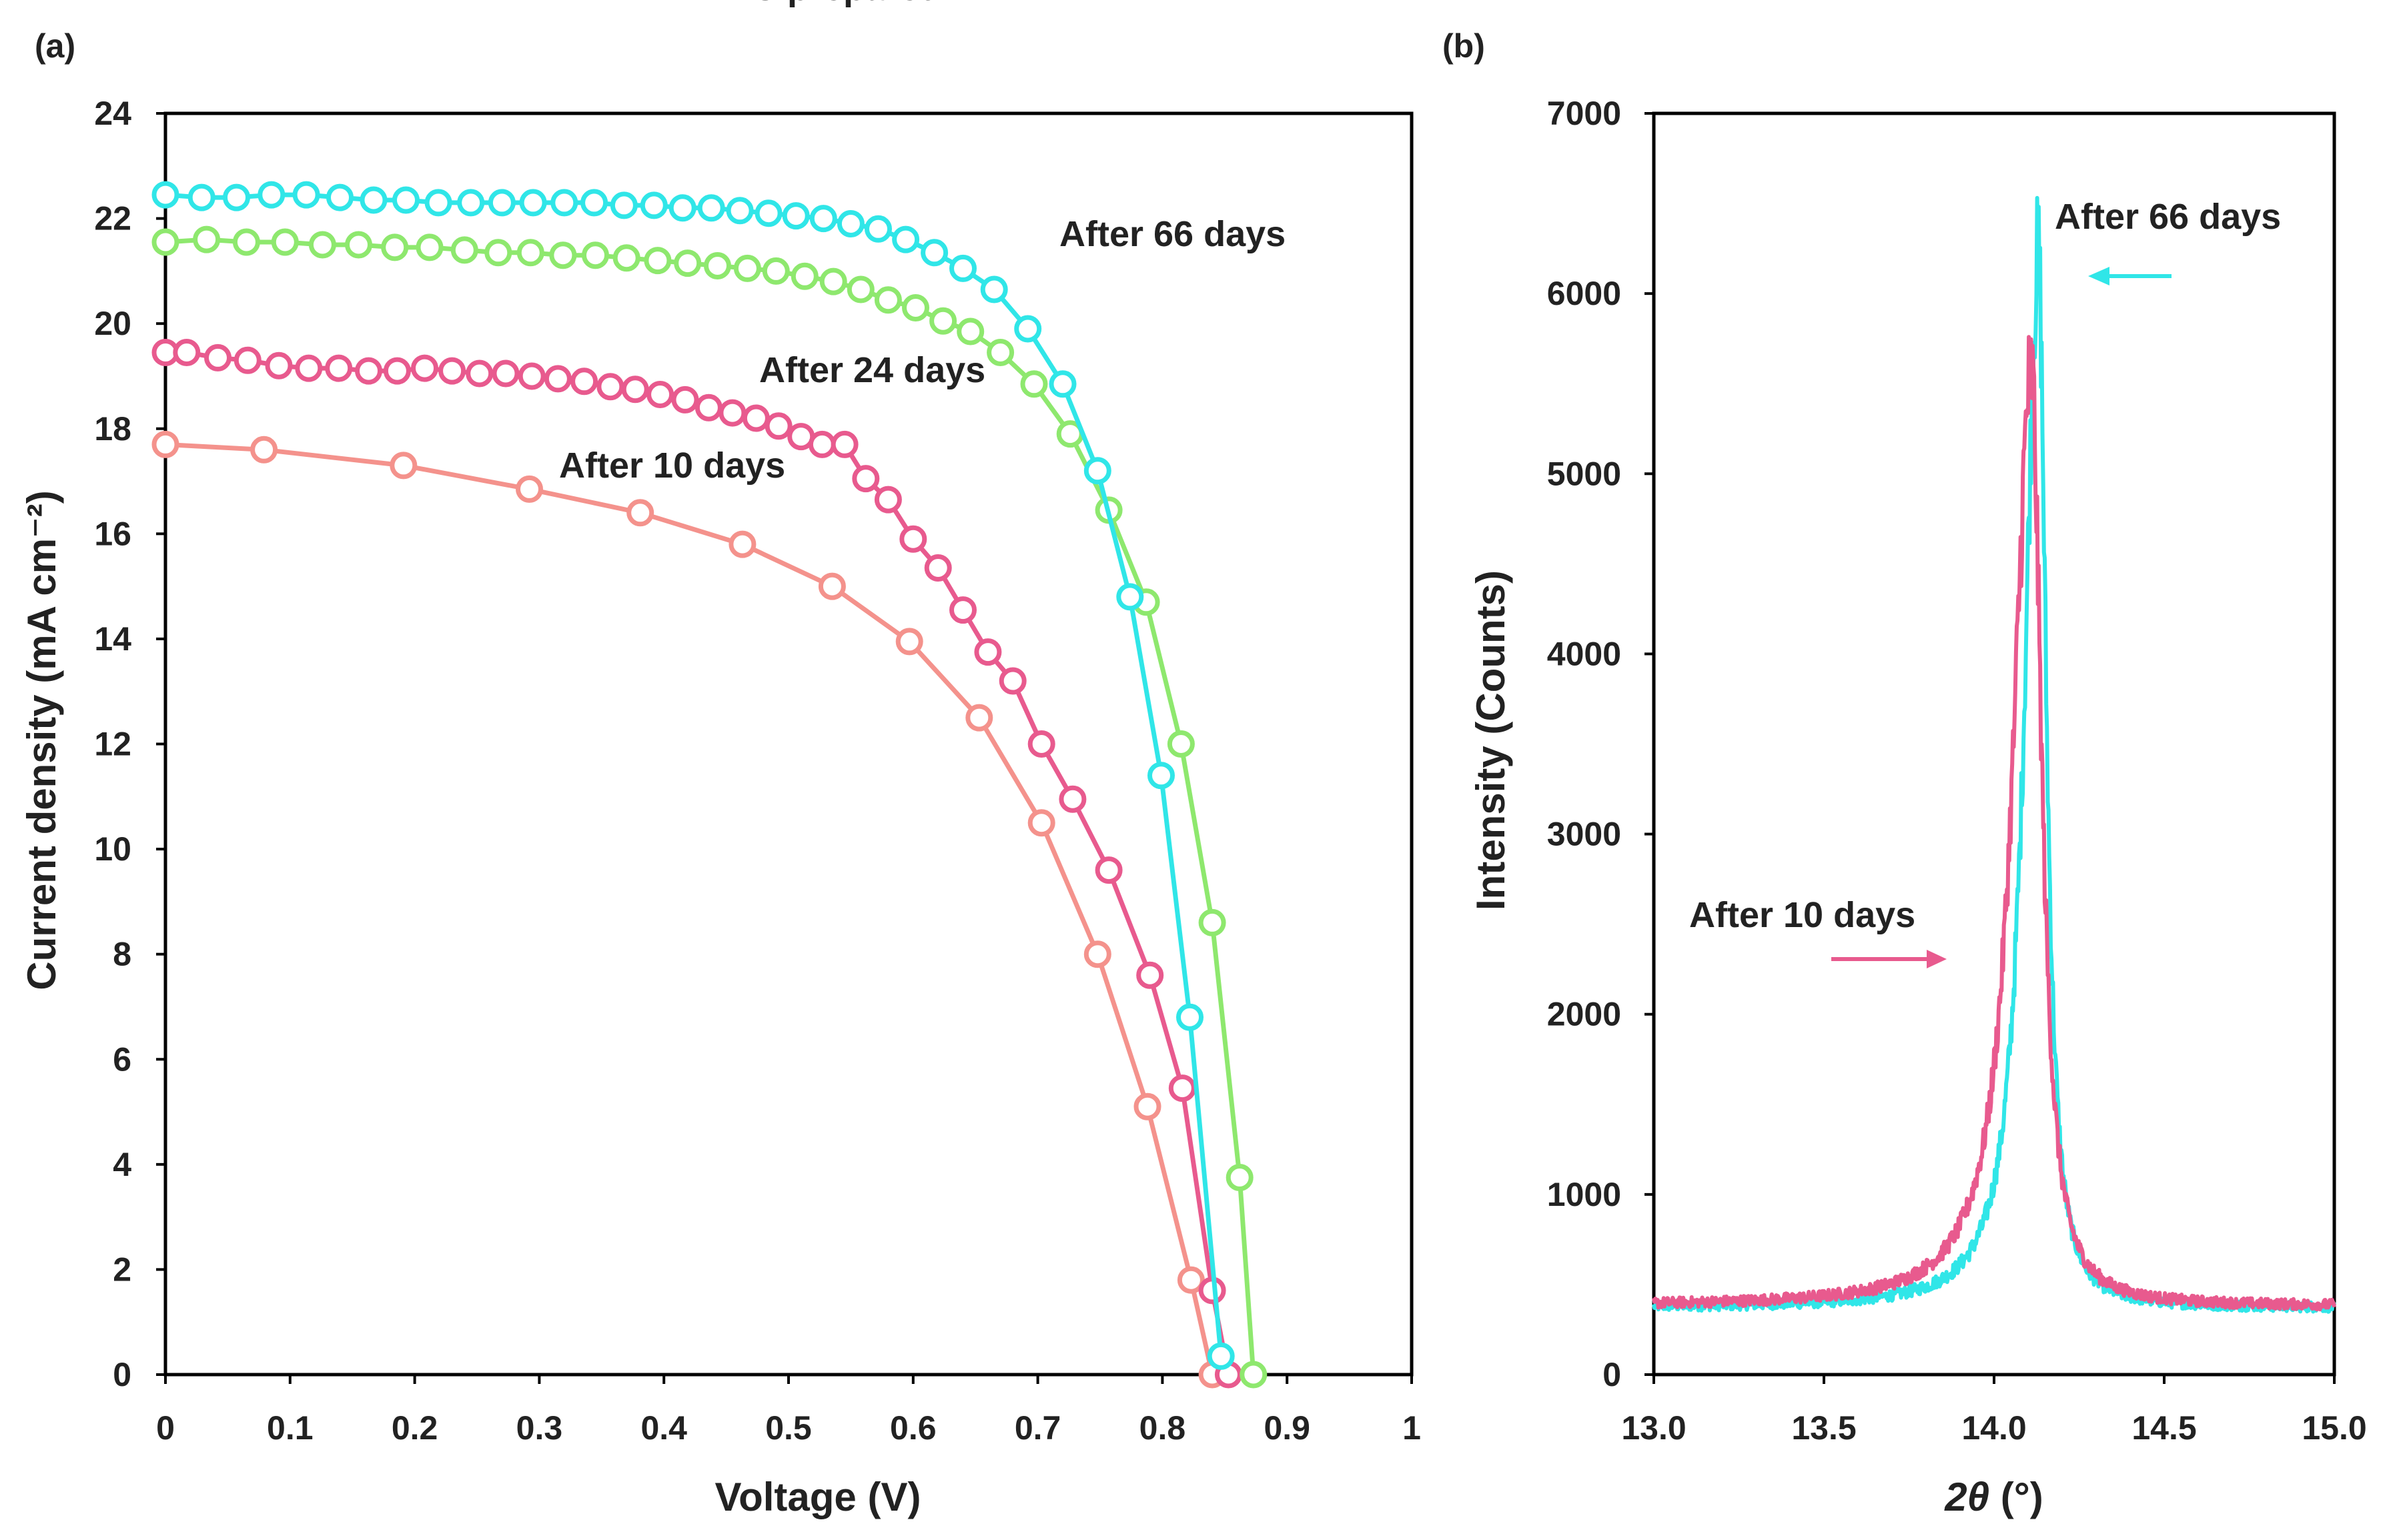  I want to click on panel-b-y-tick-label: 1000, so click(1584, 1194).